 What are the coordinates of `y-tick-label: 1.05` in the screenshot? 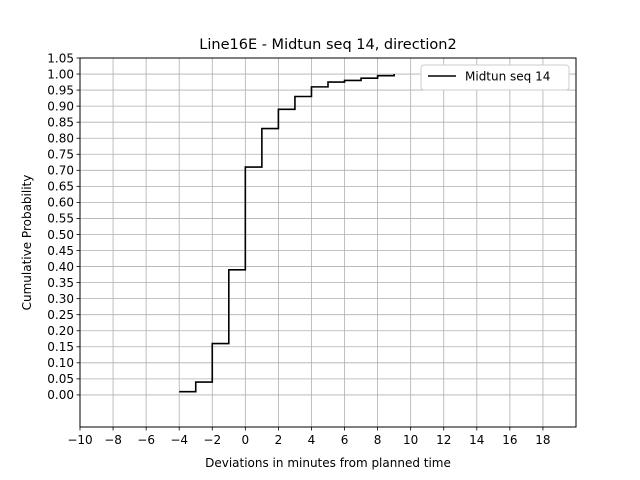 It's located at (60, 58).